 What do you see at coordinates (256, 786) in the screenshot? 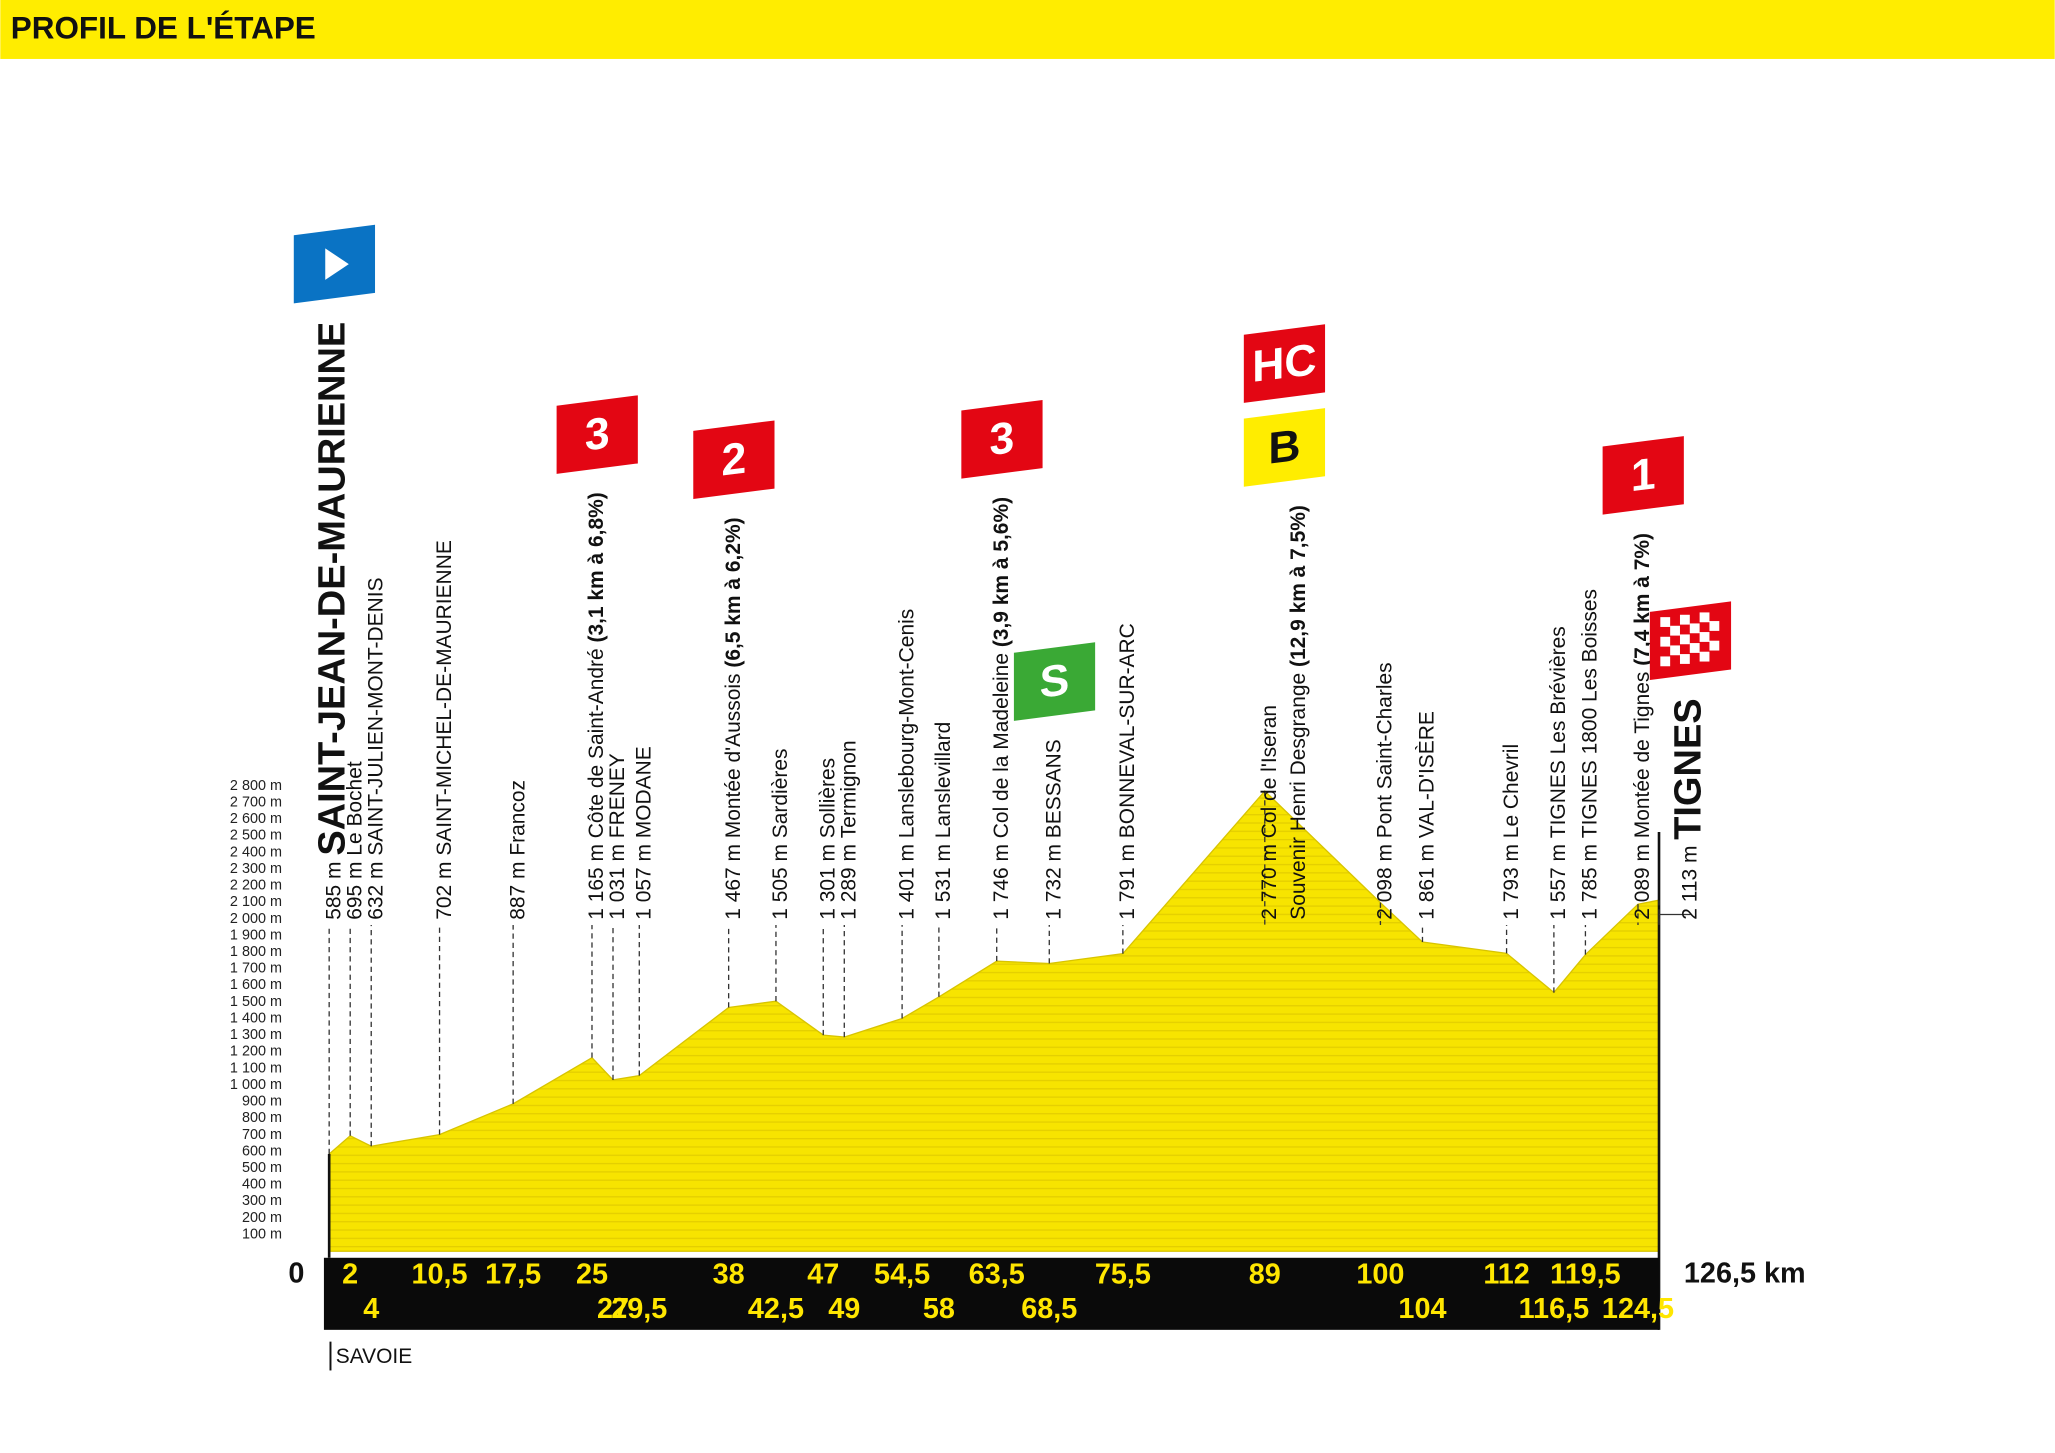
I see `y-tick-label: 2 800 m` at bounding box center [256, 786].